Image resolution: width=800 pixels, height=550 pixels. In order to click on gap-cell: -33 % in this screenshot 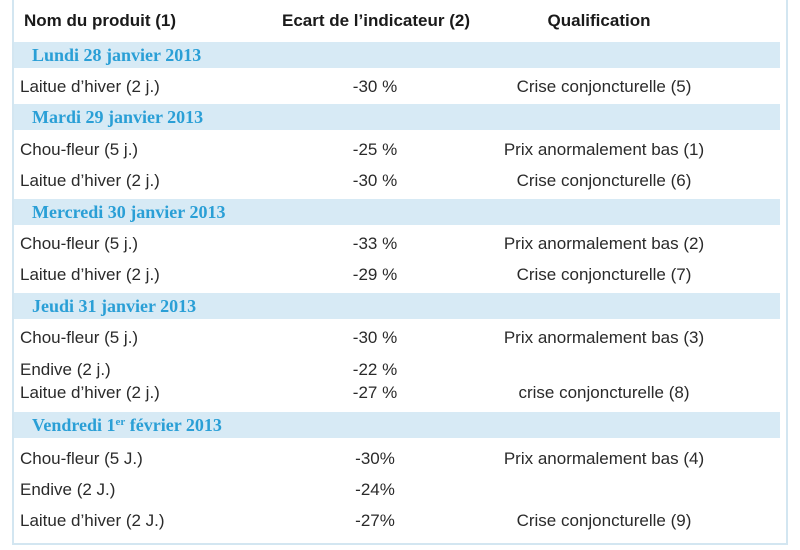, I will do `click(375, 243)`.